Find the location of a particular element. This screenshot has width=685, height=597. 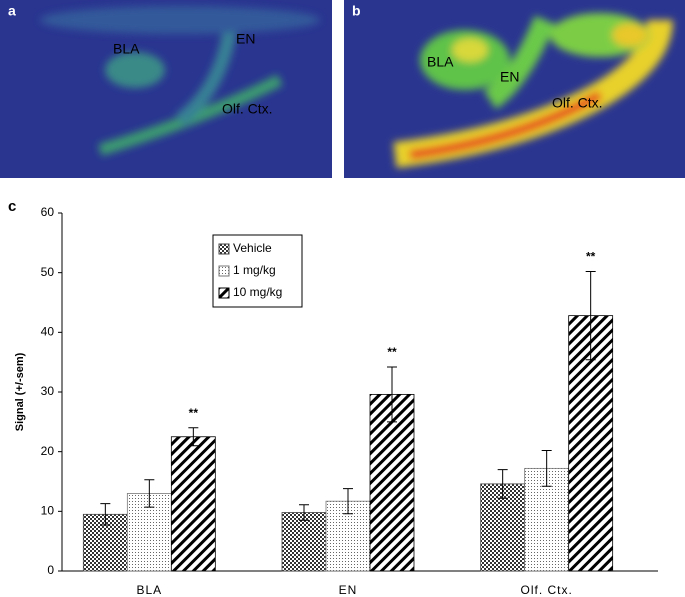

x-tick-label: Olf. Ctx. is located at coordinates (546, 590).